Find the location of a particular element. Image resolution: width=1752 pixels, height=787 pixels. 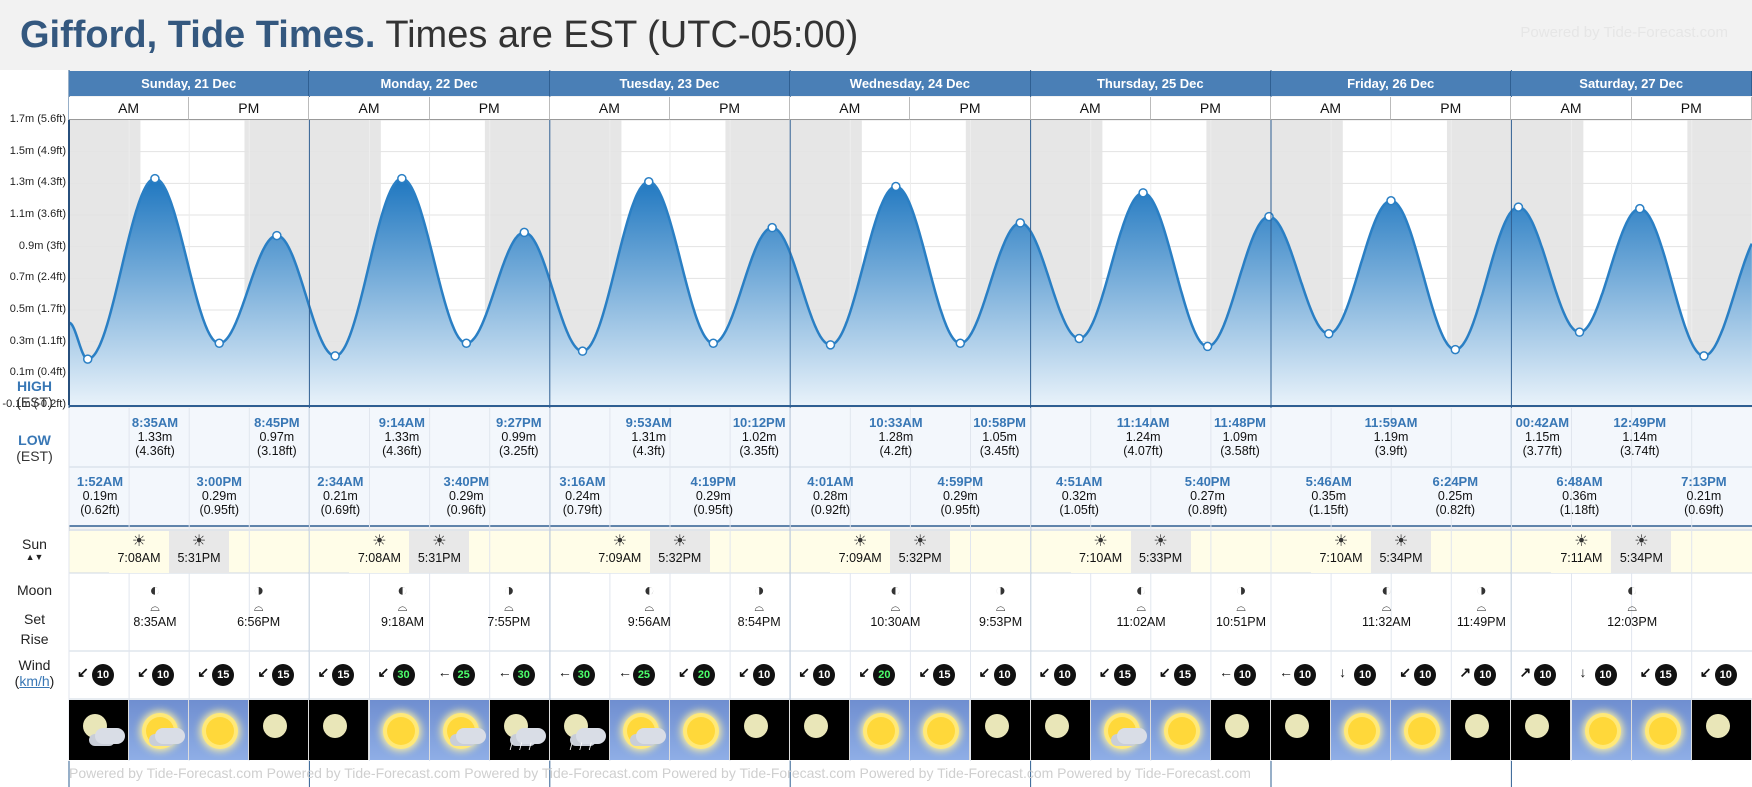

low-label: LOW (EST) is located at coordinates (34, 448).